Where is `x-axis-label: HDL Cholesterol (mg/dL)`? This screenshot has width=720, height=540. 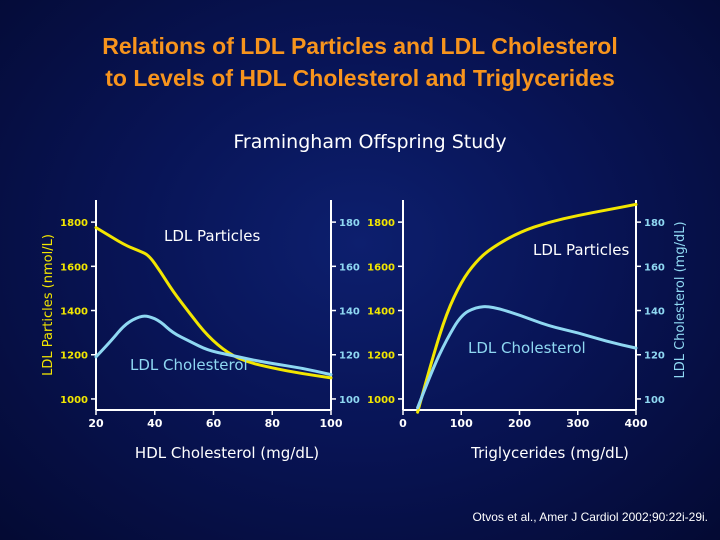 x-axis-label: HDL Cholesterol (mg/dL) is located at coordinates (227, 453).